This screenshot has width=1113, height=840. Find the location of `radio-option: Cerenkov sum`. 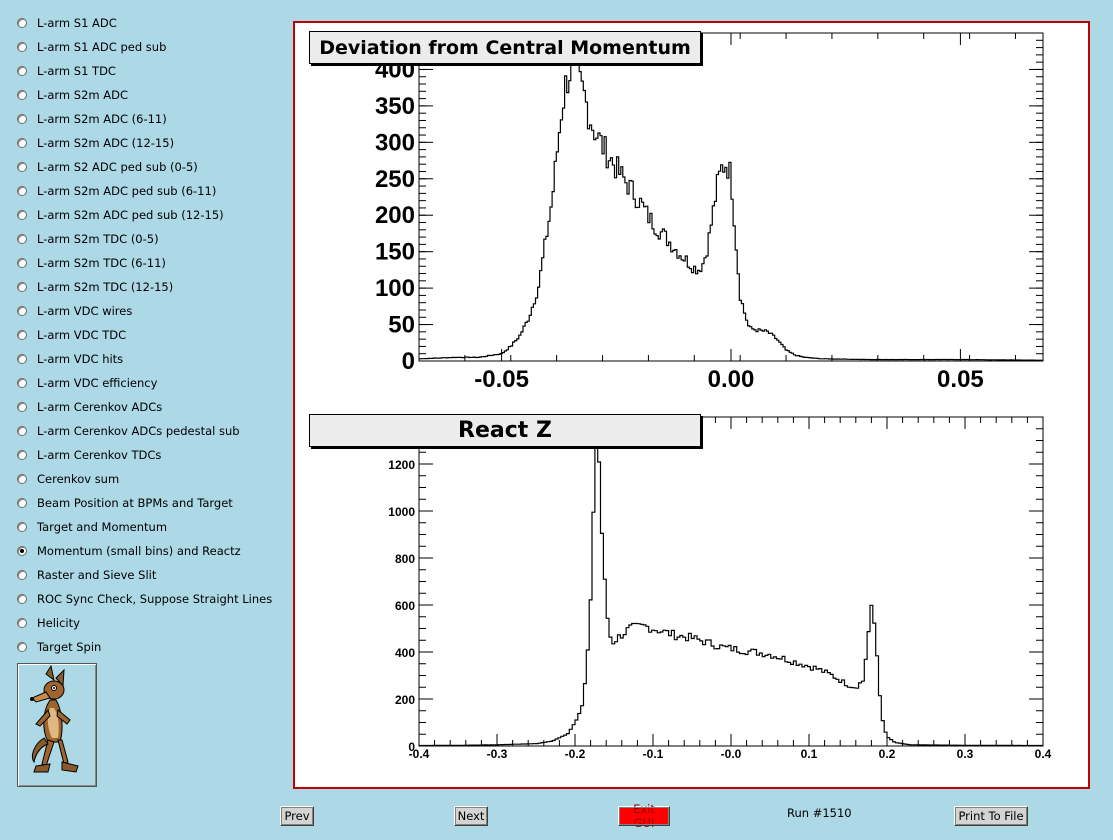

radio-option: Cerenkov sum is located at coordinates (67, 479).